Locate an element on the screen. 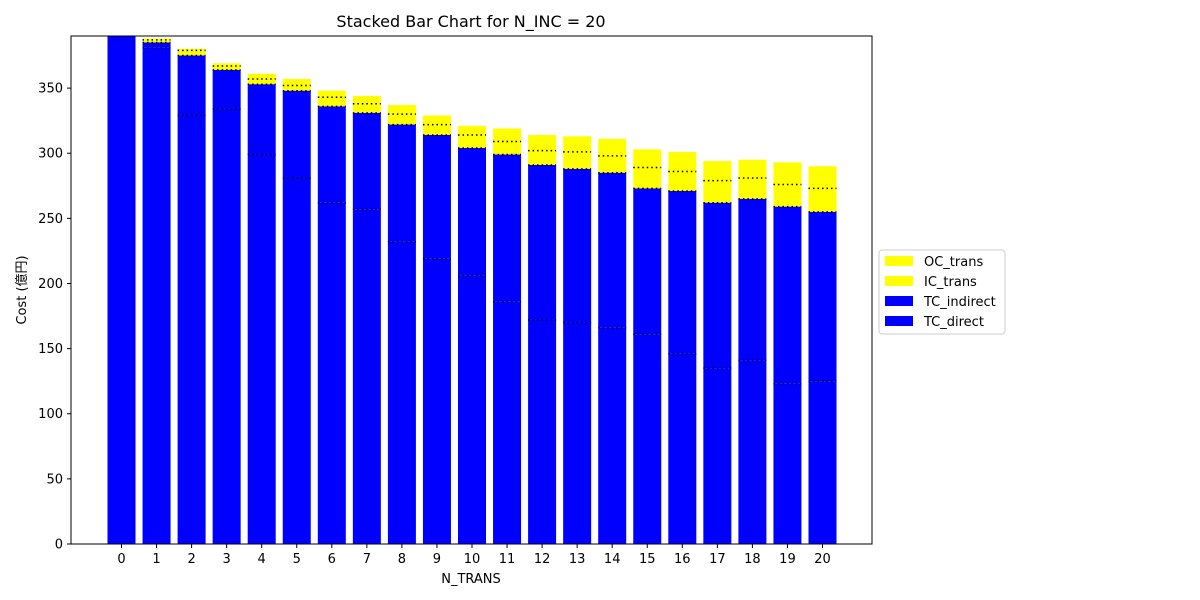  x-axis: 0 1 2 3 4 5 6 7 8 9 10 11 12 13 14 15 16 17 18 19 20 is located at coordinates (474, 555).